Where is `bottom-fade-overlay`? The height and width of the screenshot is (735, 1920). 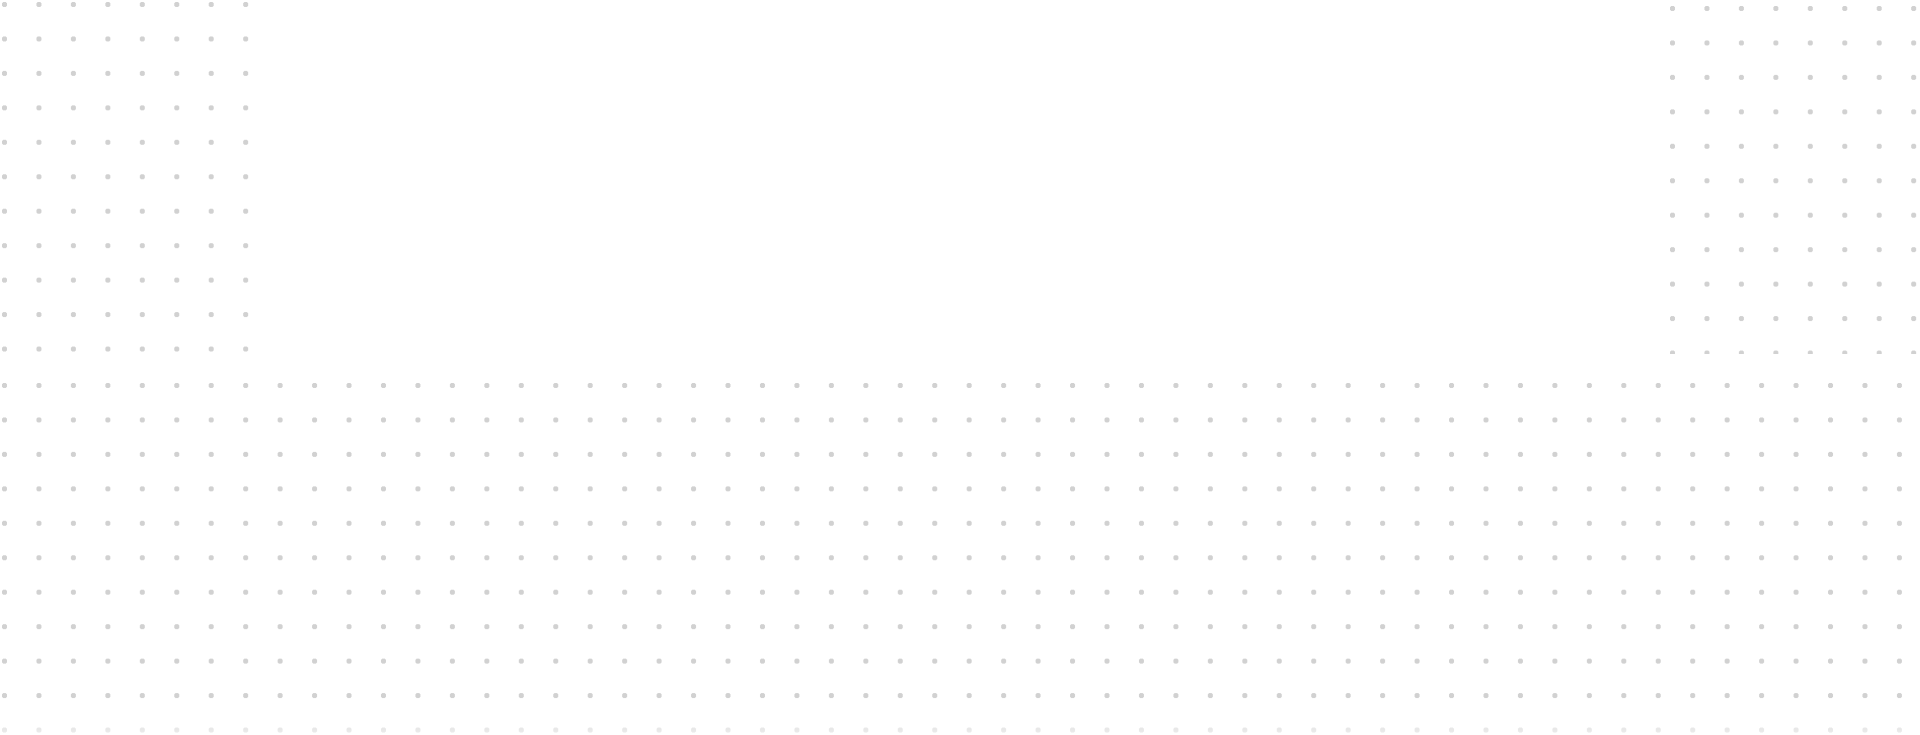
bottom-fade-overlay is located at coordinates (960, 717).